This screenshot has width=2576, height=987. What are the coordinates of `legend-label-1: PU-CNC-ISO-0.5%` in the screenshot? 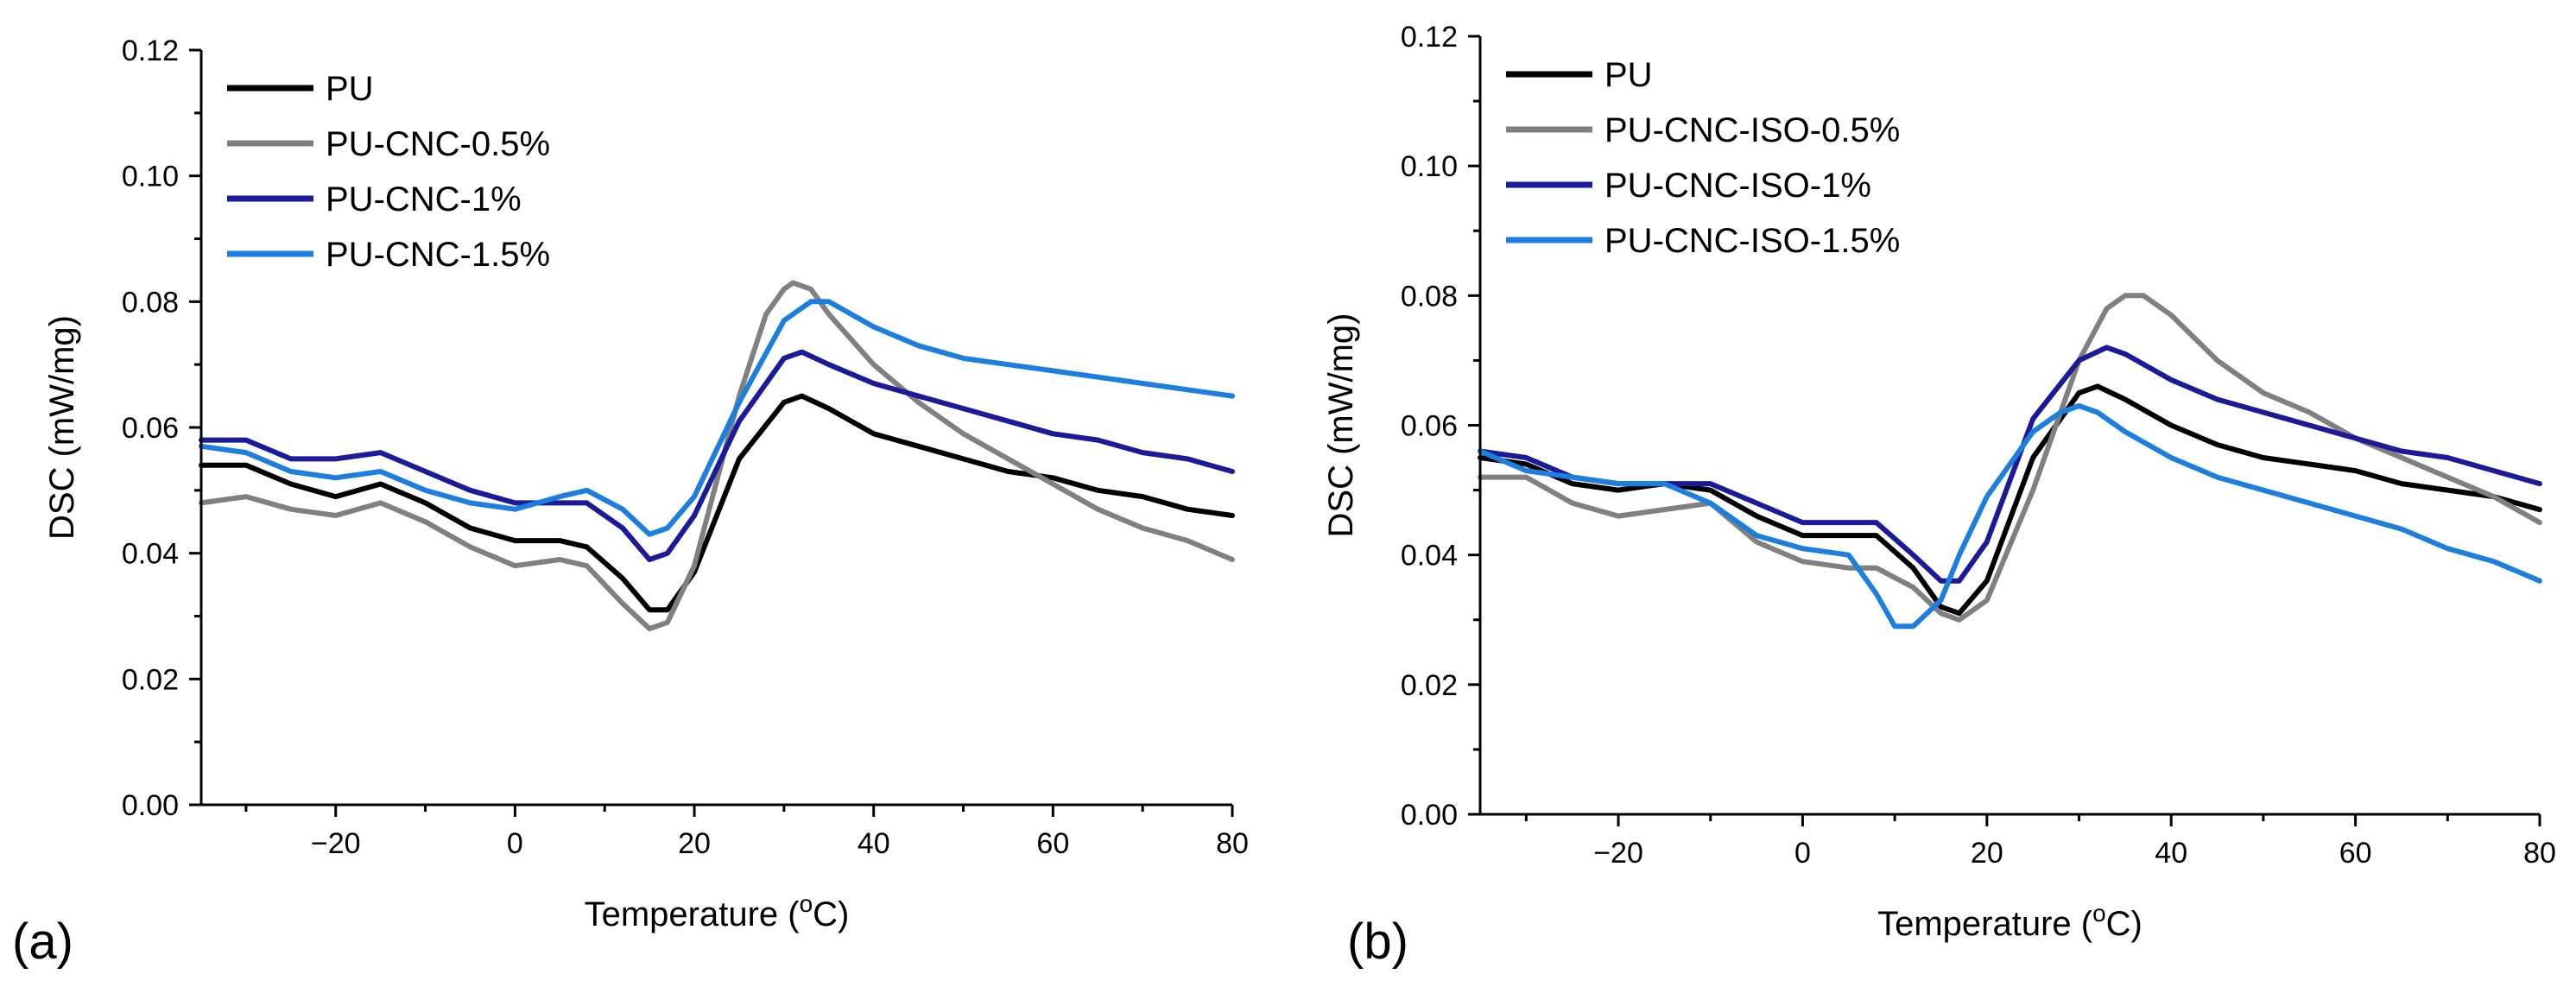 It's located at (1752, 130).